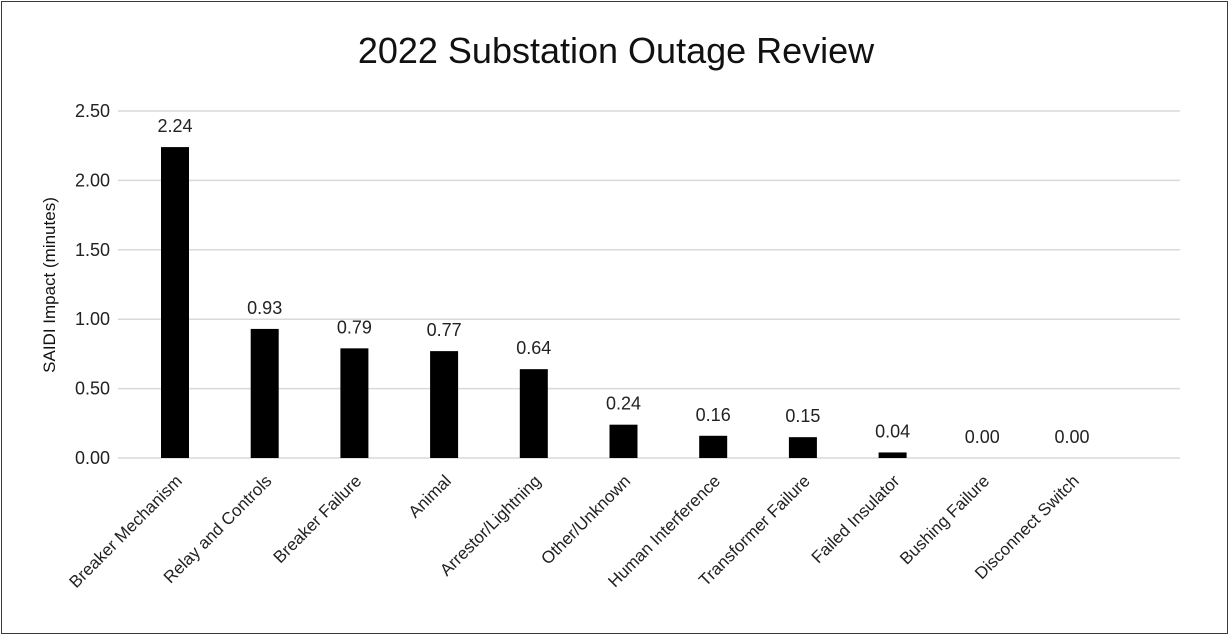 This screenshot has height=637, width=1231. I want to click on y-tick-label: 0.50, so click(92, 389).